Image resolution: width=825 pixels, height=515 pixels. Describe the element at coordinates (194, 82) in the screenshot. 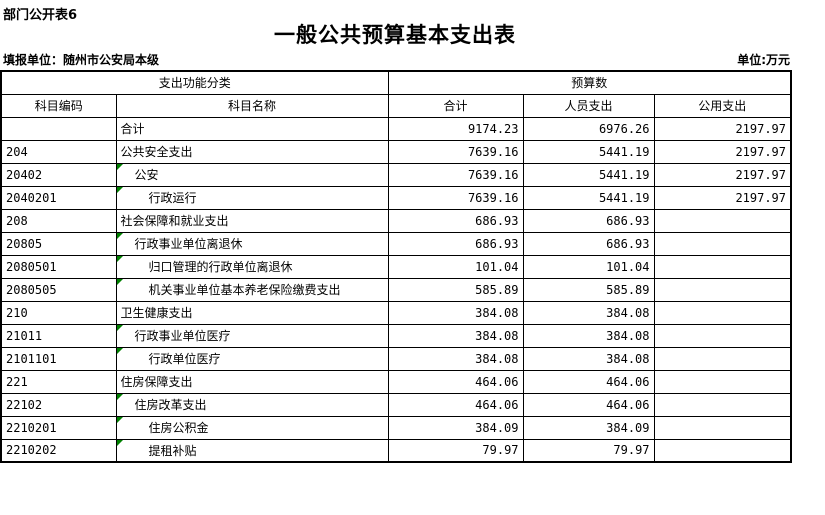

I see `header-function-classification: 支出功能分类` at that location.